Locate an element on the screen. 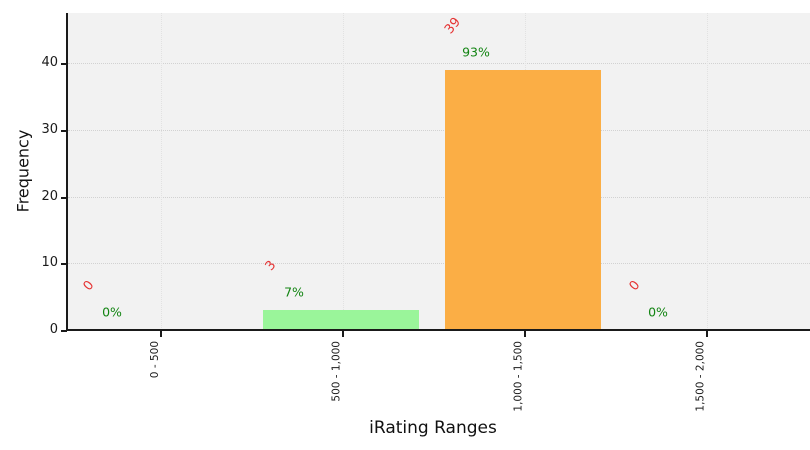  bar-percent-label: 7% is located at coordinates (294, 292).